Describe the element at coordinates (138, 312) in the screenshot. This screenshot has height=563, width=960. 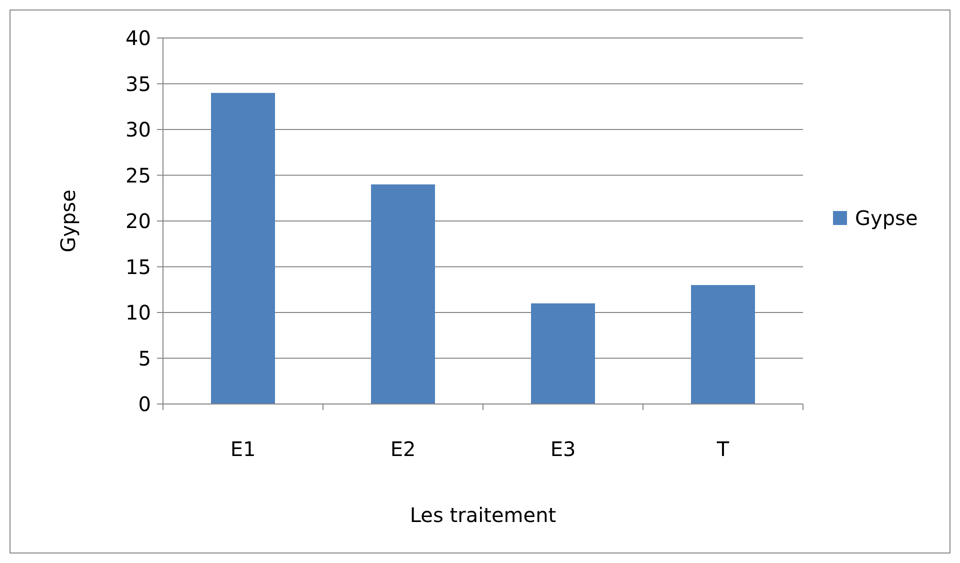
I see `y-tick-label: 10` at that location.